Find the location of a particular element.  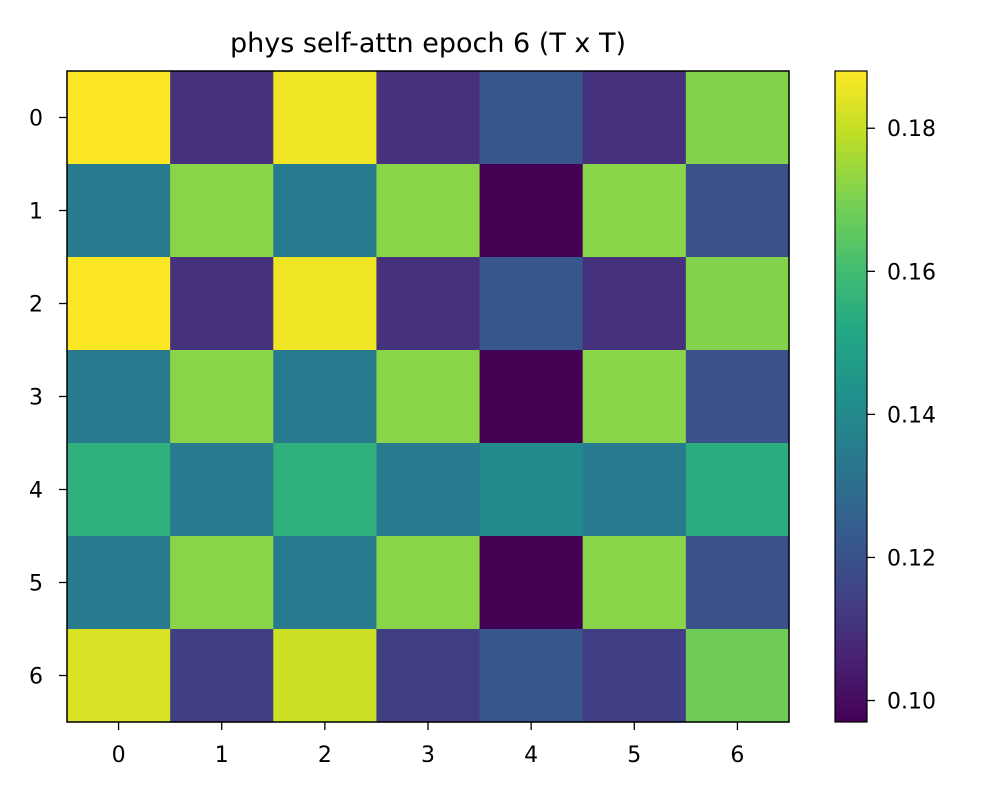

heatmap-cell-r6-c0 is located at coordinates (119, 676).